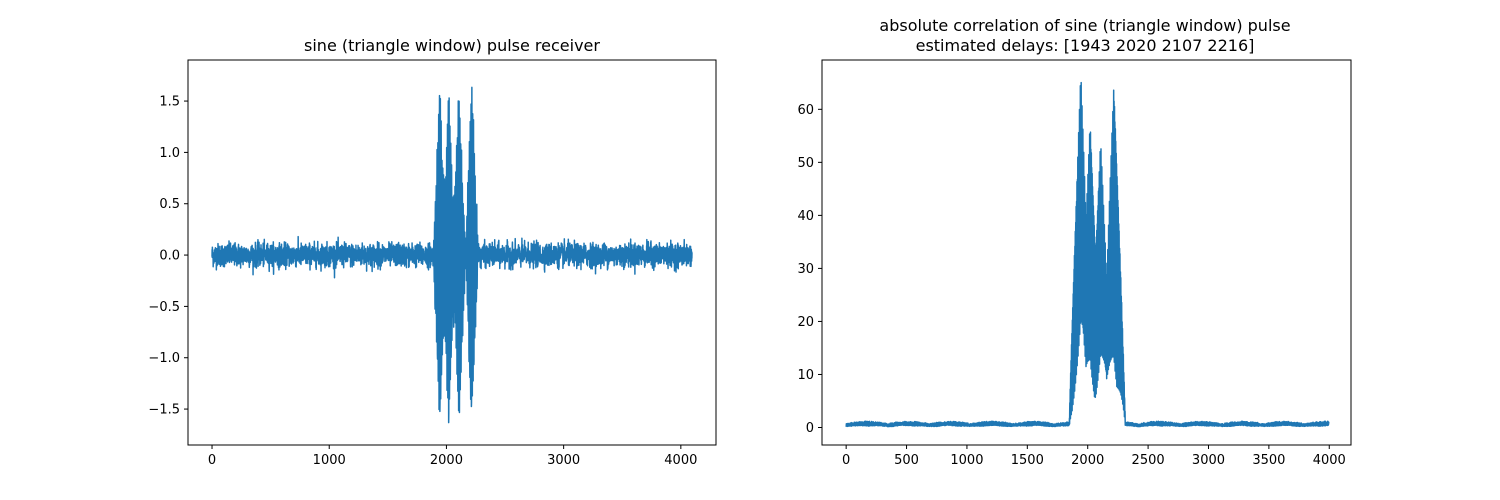 The height and width of the screenshot is (500, 1500). Describe the element at coordinates (1085, 45) in the screenshot. I see `right-chart-title-line2: estimated delays: [1943 2020 2107 2216]` at that location.